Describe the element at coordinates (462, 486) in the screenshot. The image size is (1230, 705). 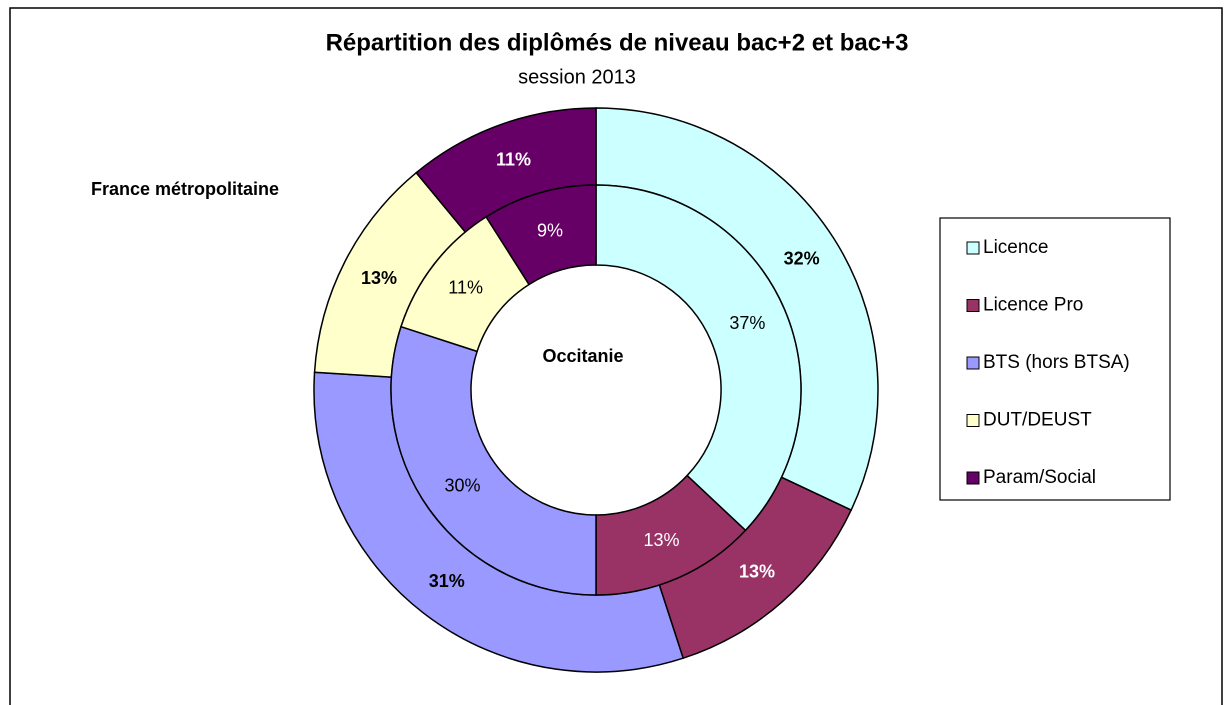
I see `data-label: 30%` at that location.